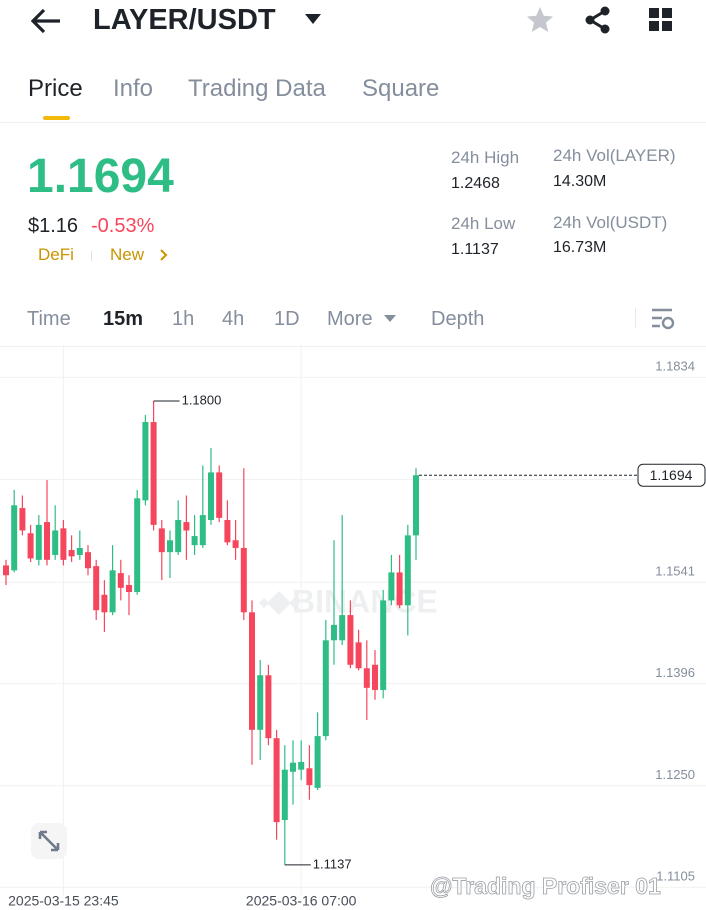 This screenshot has height=910, width=706. What do you see at coordinates (257, 88) in the screenshot?
I see `tab: Trading Data` at bounding box center [257, 88].